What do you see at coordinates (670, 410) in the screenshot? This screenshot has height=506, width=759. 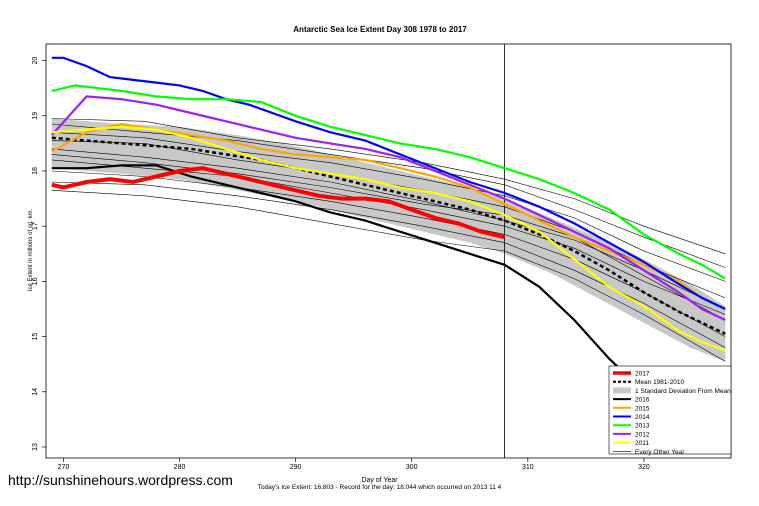 I see `legend-box` at bounding box center [670, 410].